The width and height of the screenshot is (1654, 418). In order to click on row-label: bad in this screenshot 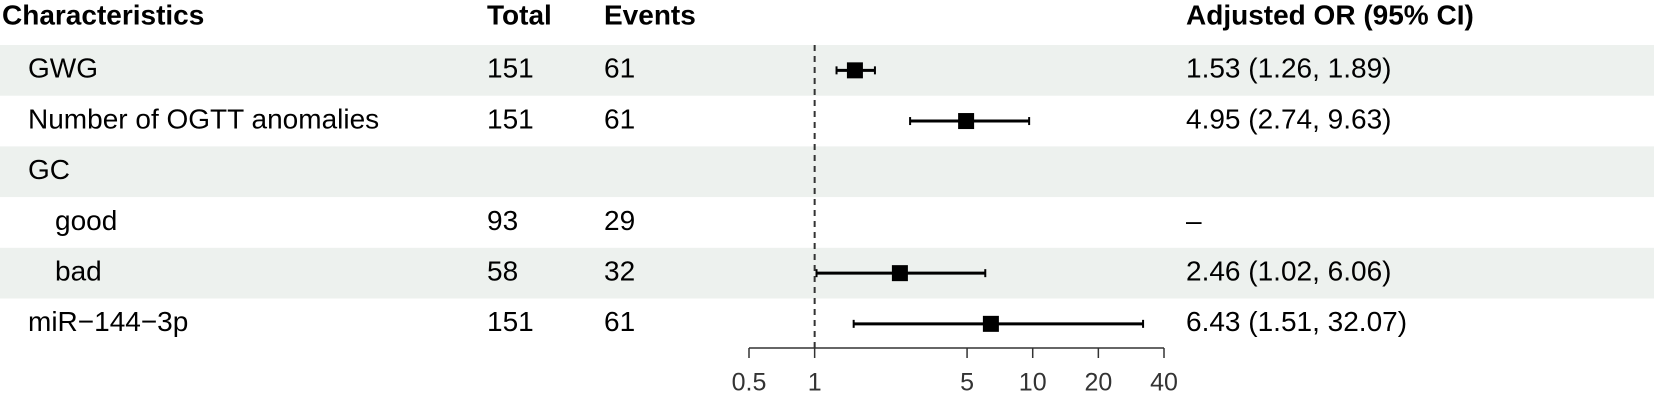, I will do `click(78, 271)`.